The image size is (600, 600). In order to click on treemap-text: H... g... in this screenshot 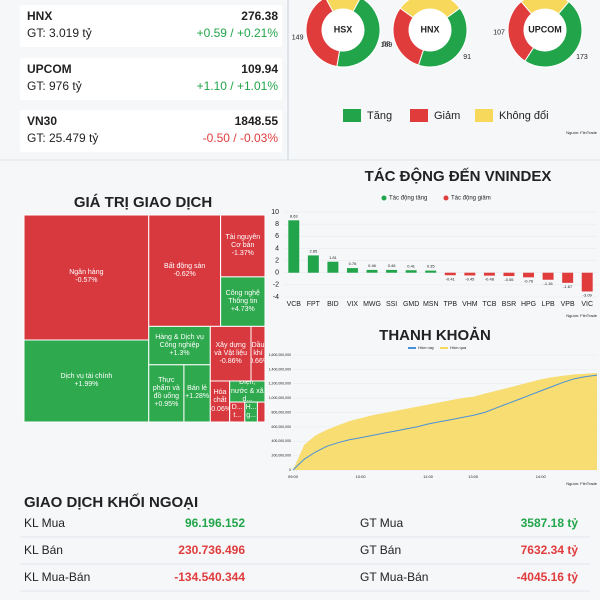, I will do `click(251, 412)`.